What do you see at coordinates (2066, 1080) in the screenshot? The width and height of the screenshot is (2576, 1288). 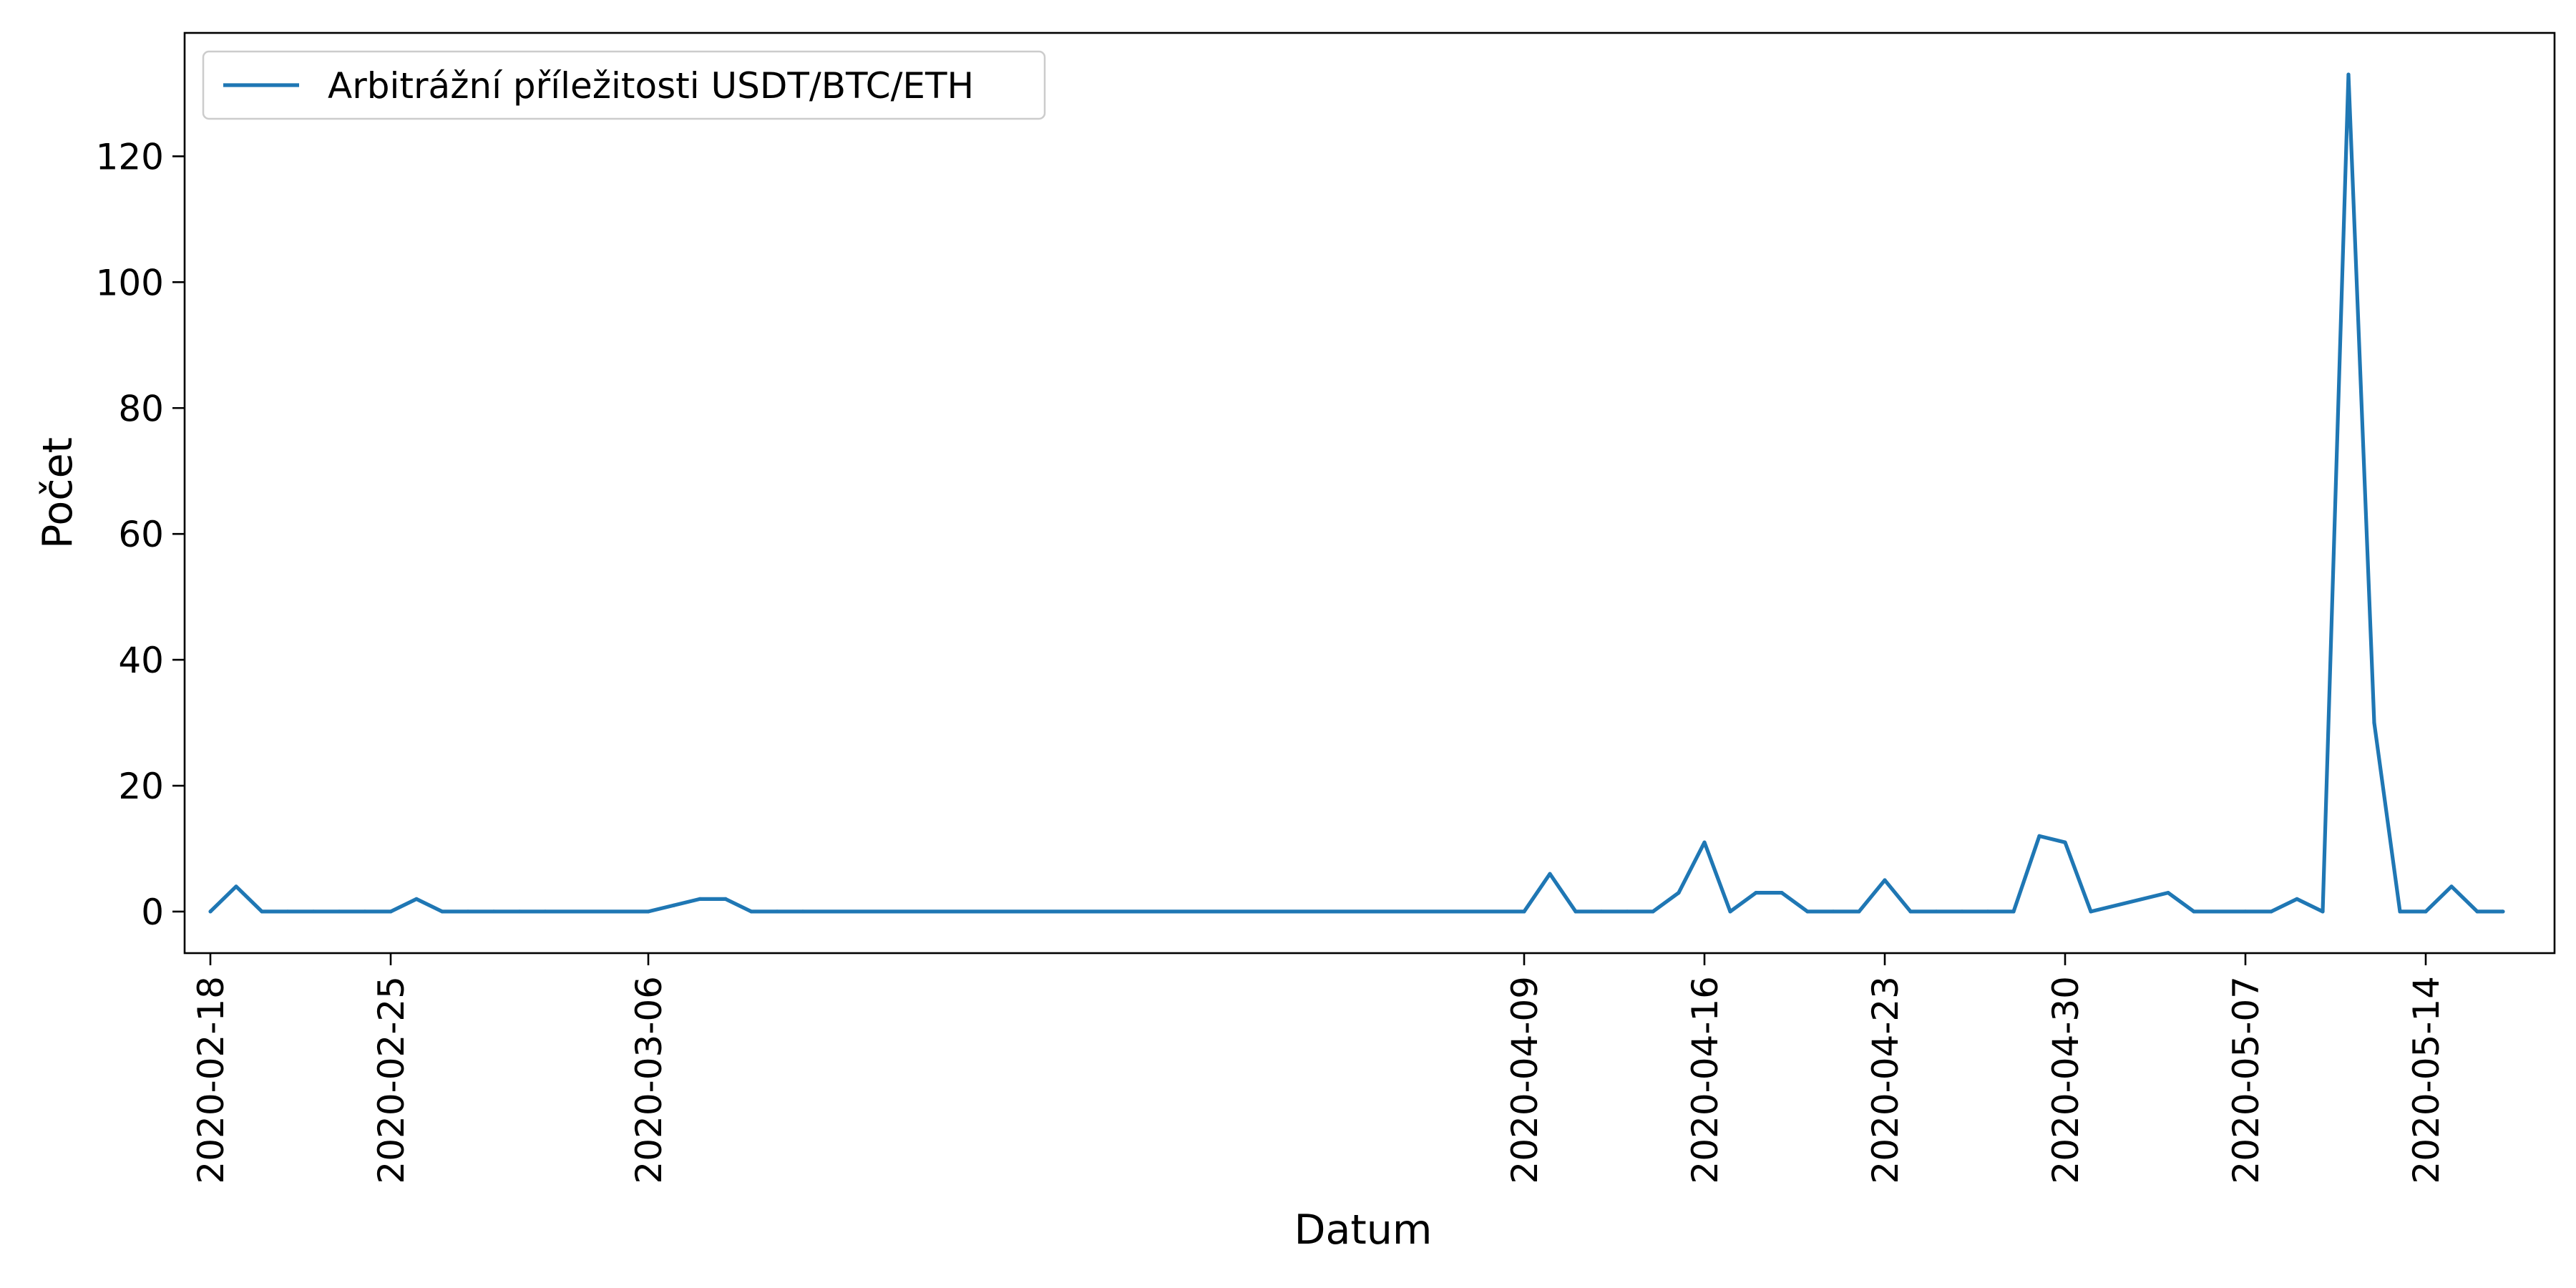 I see `x-tick-label: 2020-04-30` at bounding box center [2066, 1080].